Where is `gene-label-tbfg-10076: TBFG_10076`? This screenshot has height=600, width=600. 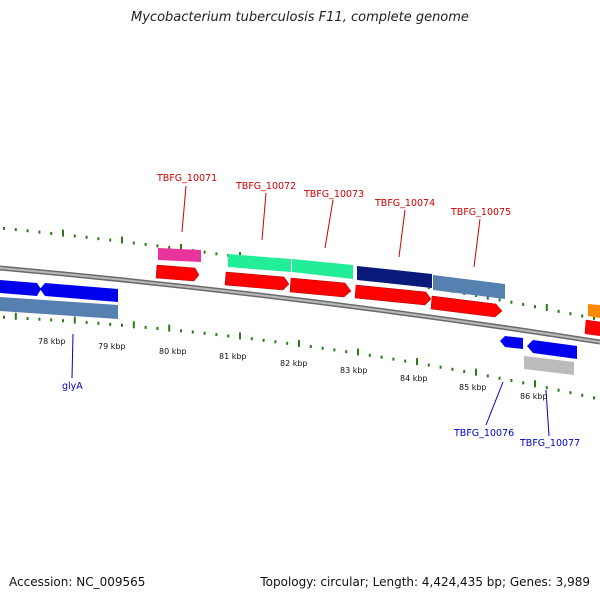
gene-label-tbfg-10076: TBFG_10076 is located at coordinates (483, 433).